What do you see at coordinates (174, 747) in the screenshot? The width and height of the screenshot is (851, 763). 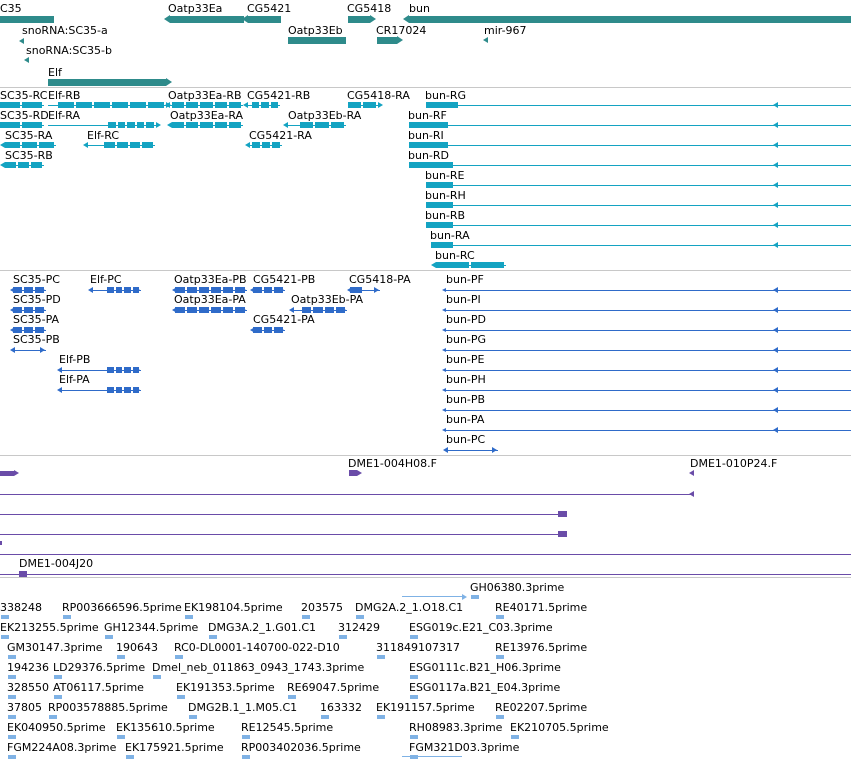 I see `est-label: EK175921.5prime` at bounding box center [174, 747].